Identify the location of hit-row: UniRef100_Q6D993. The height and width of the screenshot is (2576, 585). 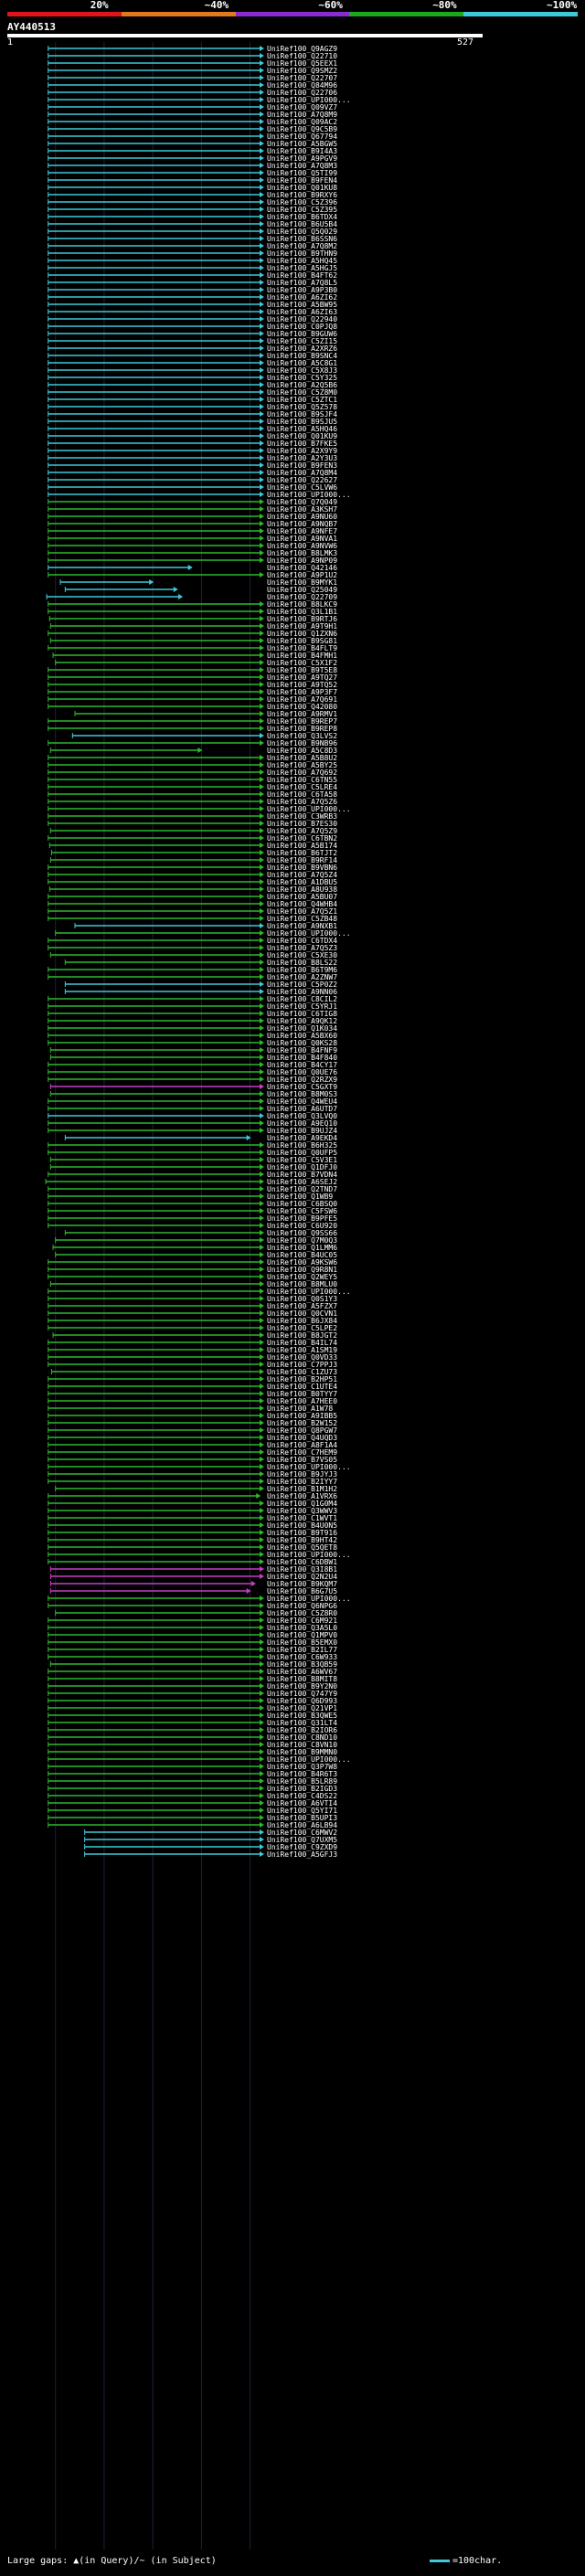
(193, 1701).